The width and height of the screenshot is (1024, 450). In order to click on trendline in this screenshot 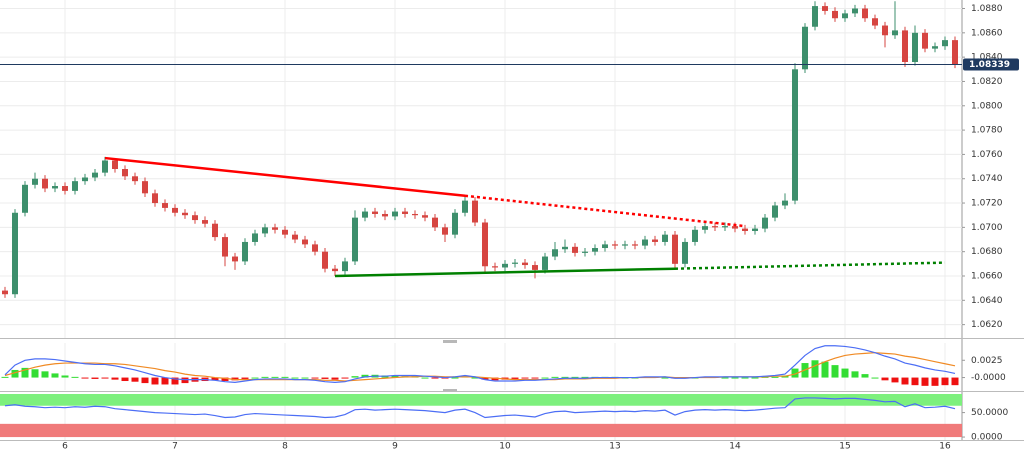, I will do `click(505, 272)`.